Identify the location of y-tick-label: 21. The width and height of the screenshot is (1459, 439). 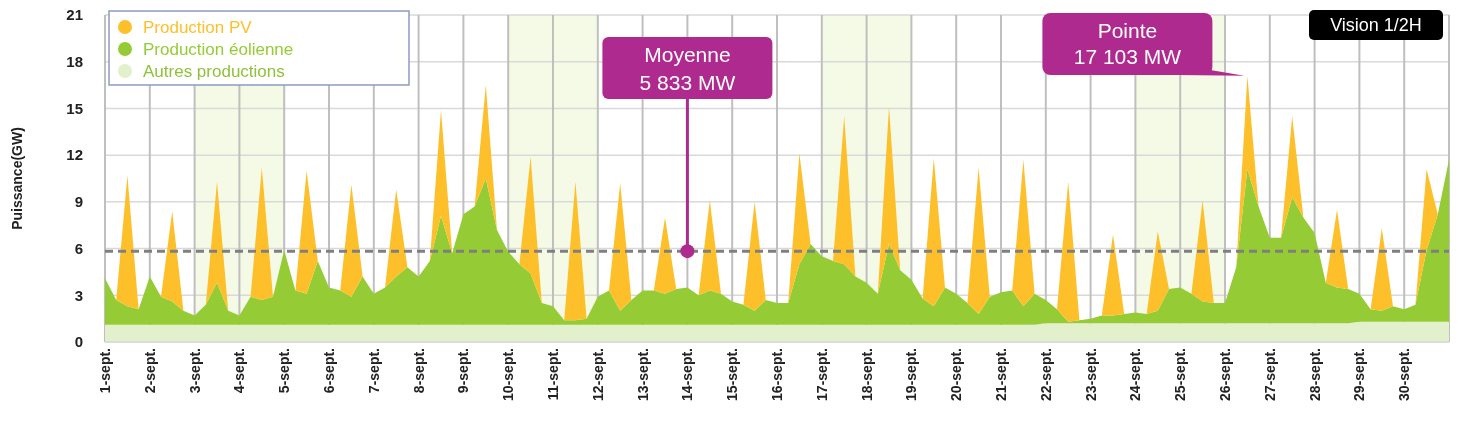
(74, 15).